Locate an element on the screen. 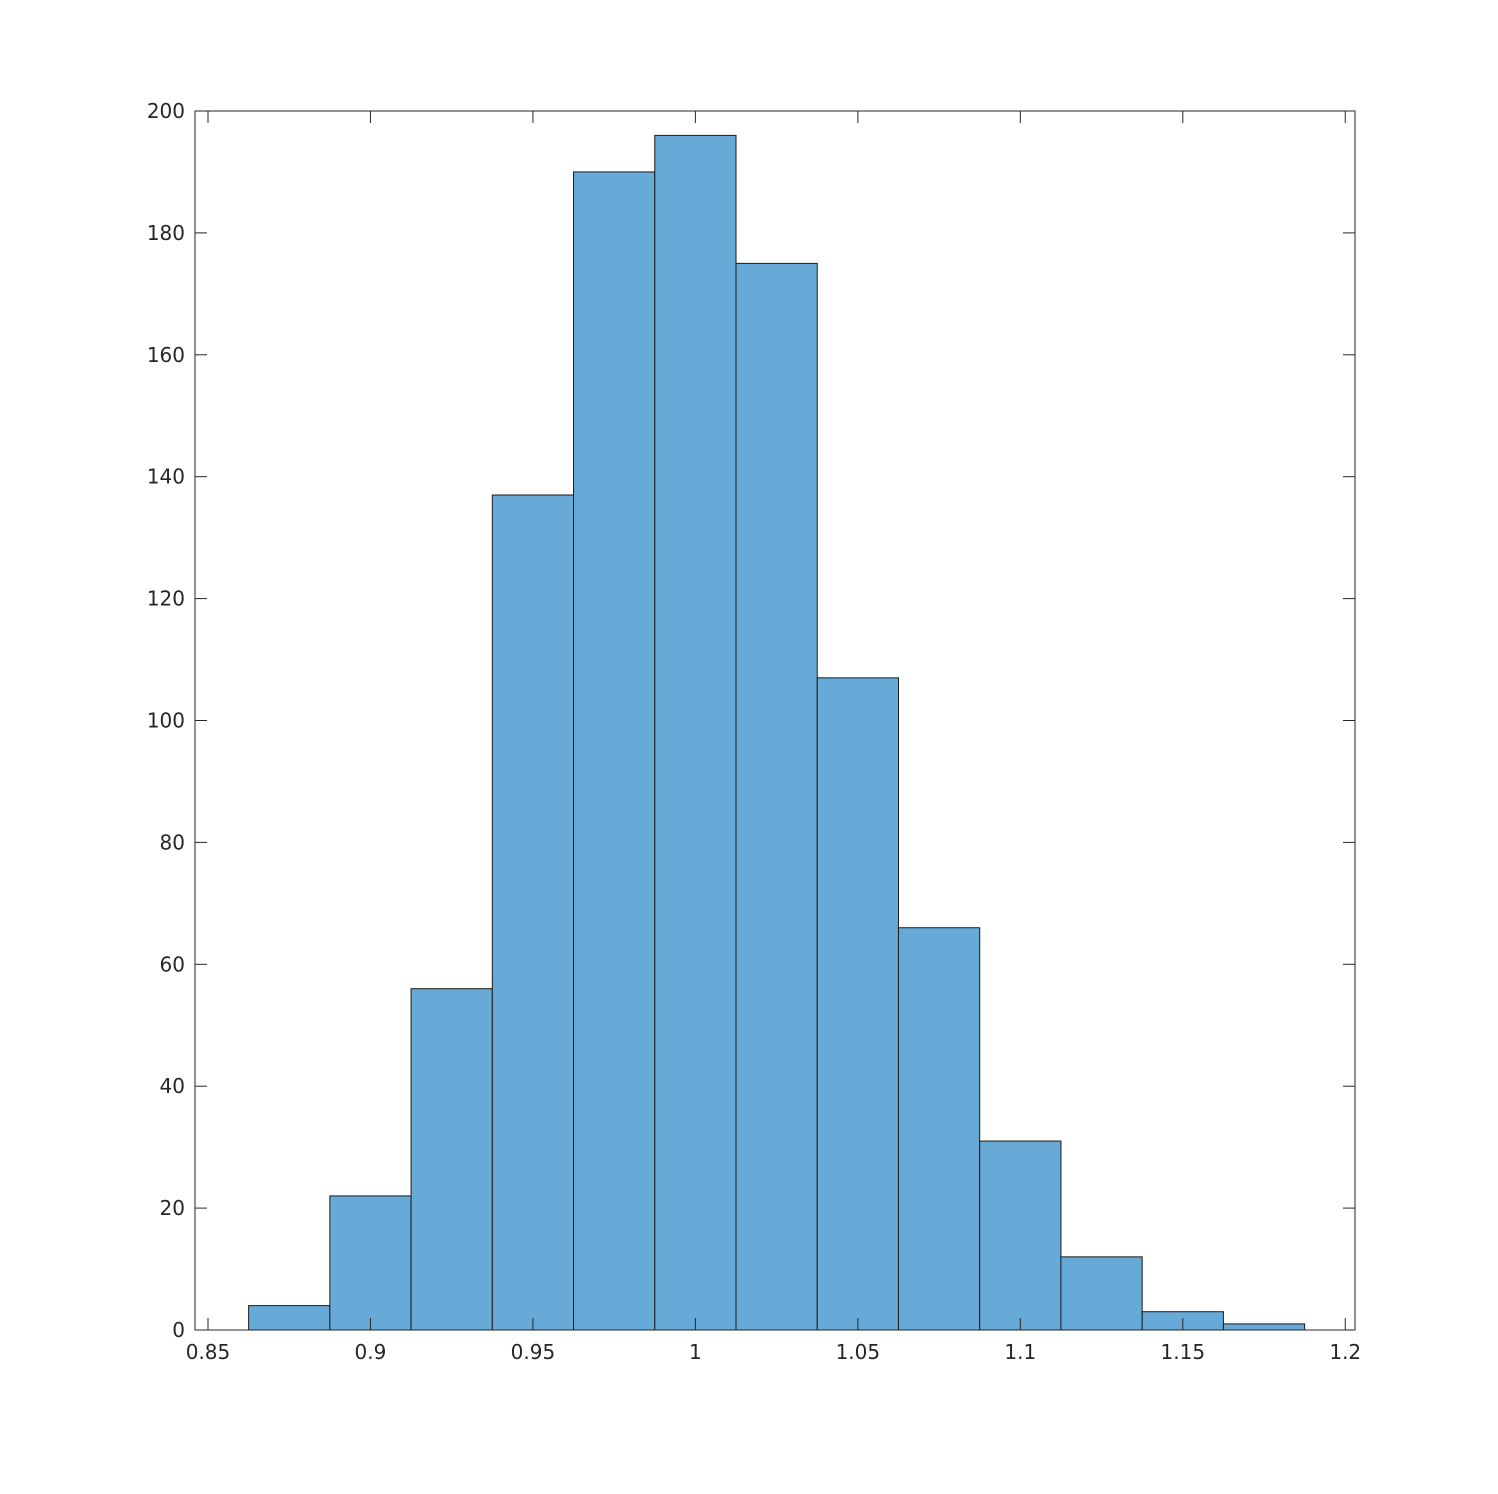  x-tick-label-5: 1.1 is located at coordinates (1020, 1352).